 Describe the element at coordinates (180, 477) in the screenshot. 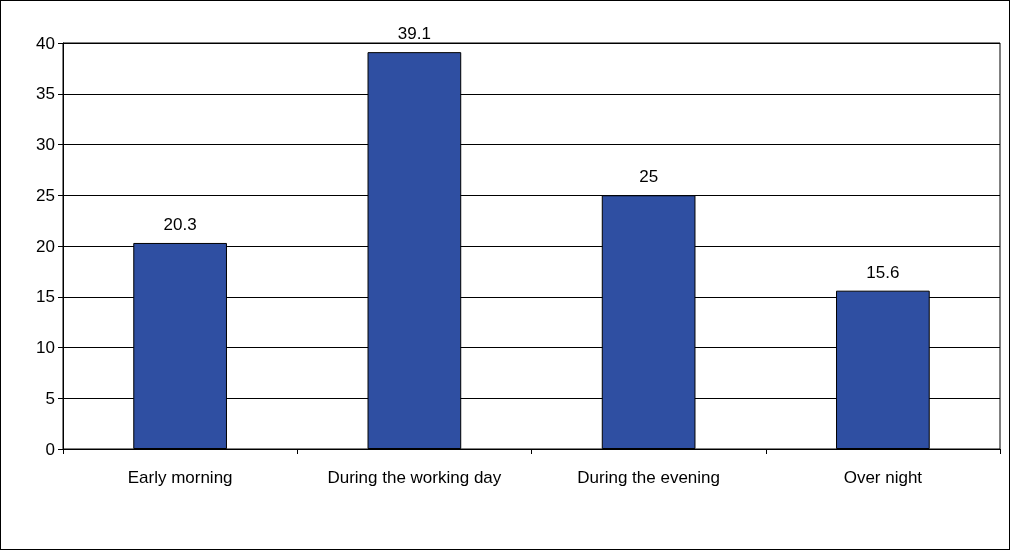

I see `x-tick-label: Early morning` at that location.